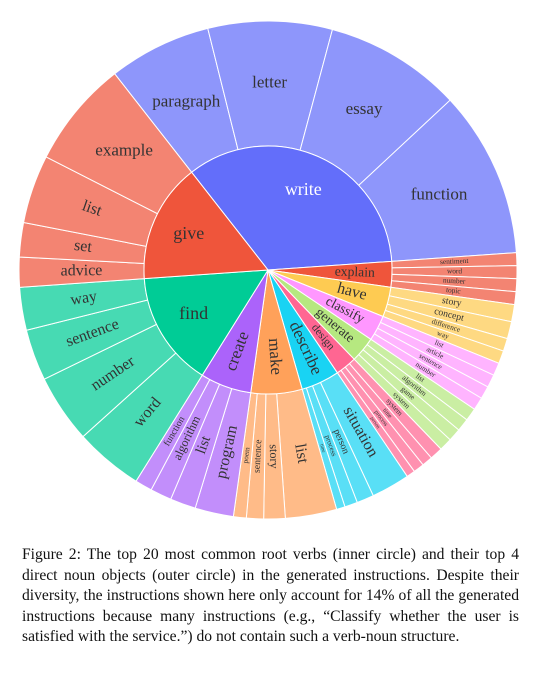  What do you see at coordinates (269, 81) in the screenshot?
I see `segment-label: letter` at bounding box center [269, 81].